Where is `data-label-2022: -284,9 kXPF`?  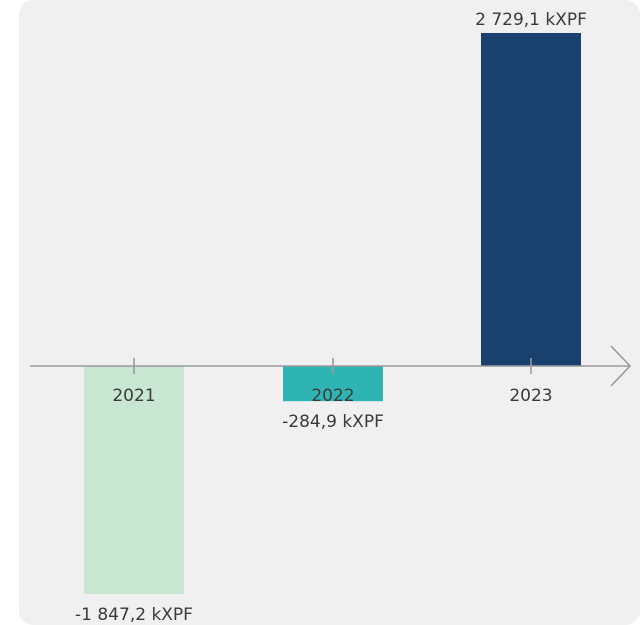
data-label-2022: -284,9 kXPF is located at coordinates (333, 422).